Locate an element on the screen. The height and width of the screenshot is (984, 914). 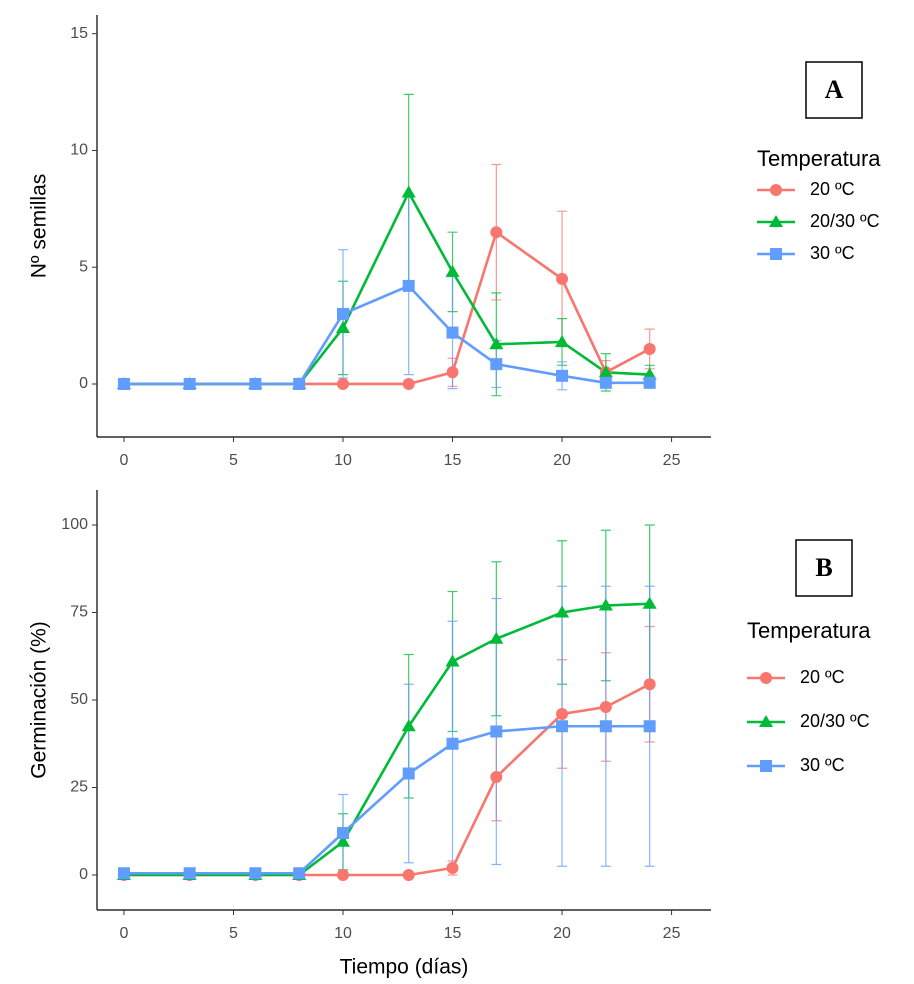
annotation: B is located at coordinates (823, 567).